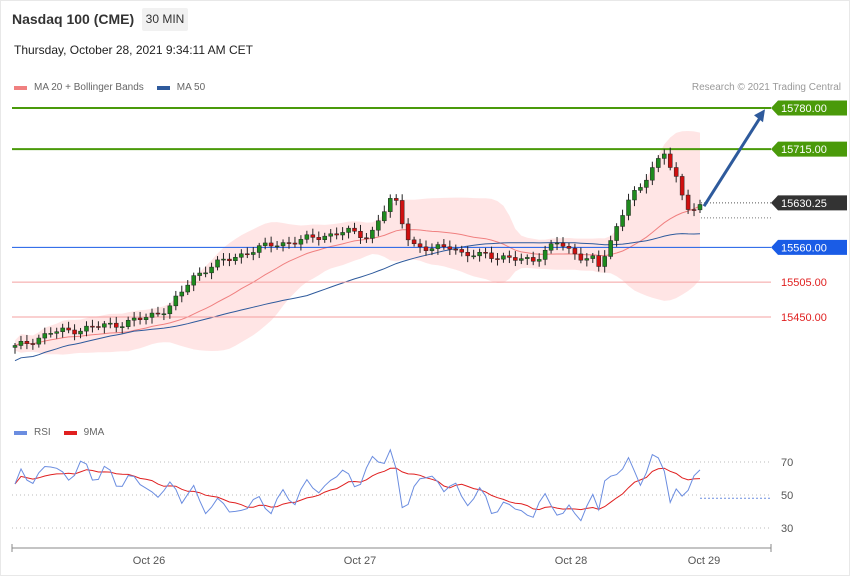 The width and height of the screenshot is (850, 576). I want to click on legend-rsi: RSI, so click(32, 432).